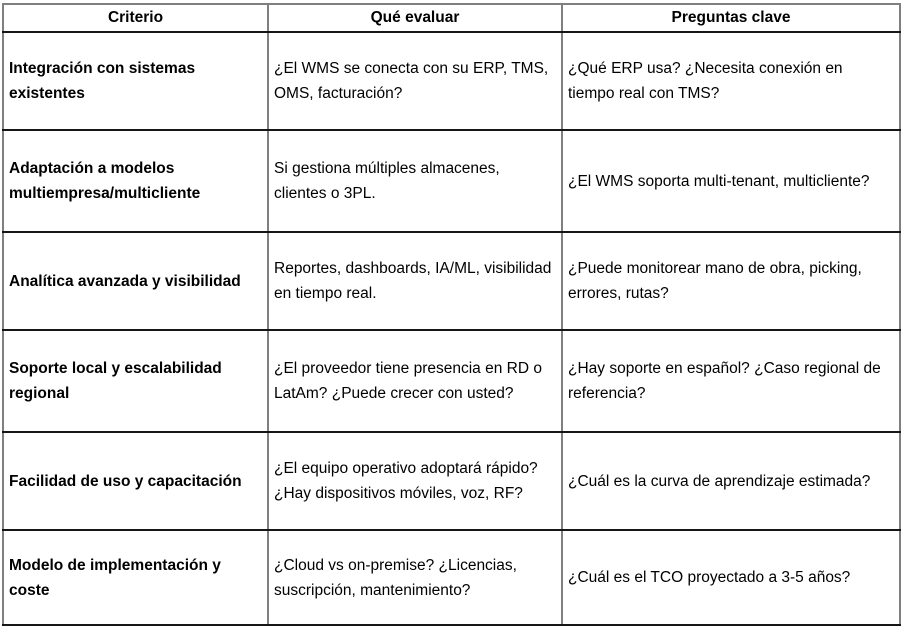  Describe the element at coordinates (415, 18) in the screenshot. I see `header-que-evaluar: Qué evaluar` at that location.